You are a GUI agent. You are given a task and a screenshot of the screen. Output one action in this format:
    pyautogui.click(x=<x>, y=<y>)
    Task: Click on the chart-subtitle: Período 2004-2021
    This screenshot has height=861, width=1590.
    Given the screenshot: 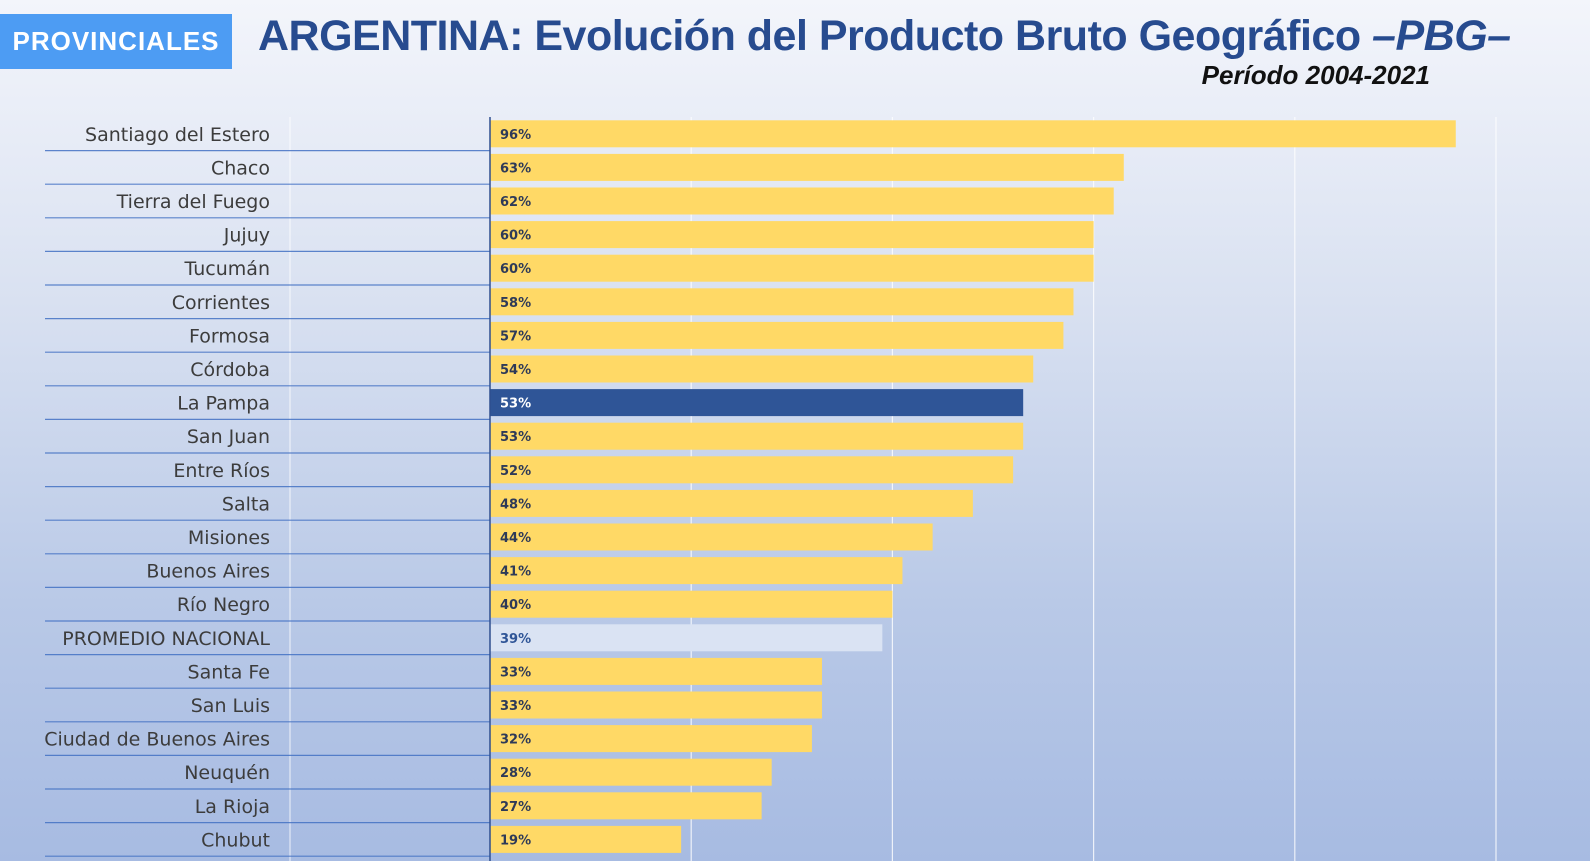 What is the action you would take?
    pyautogui.click(x=1315, y=75)
    